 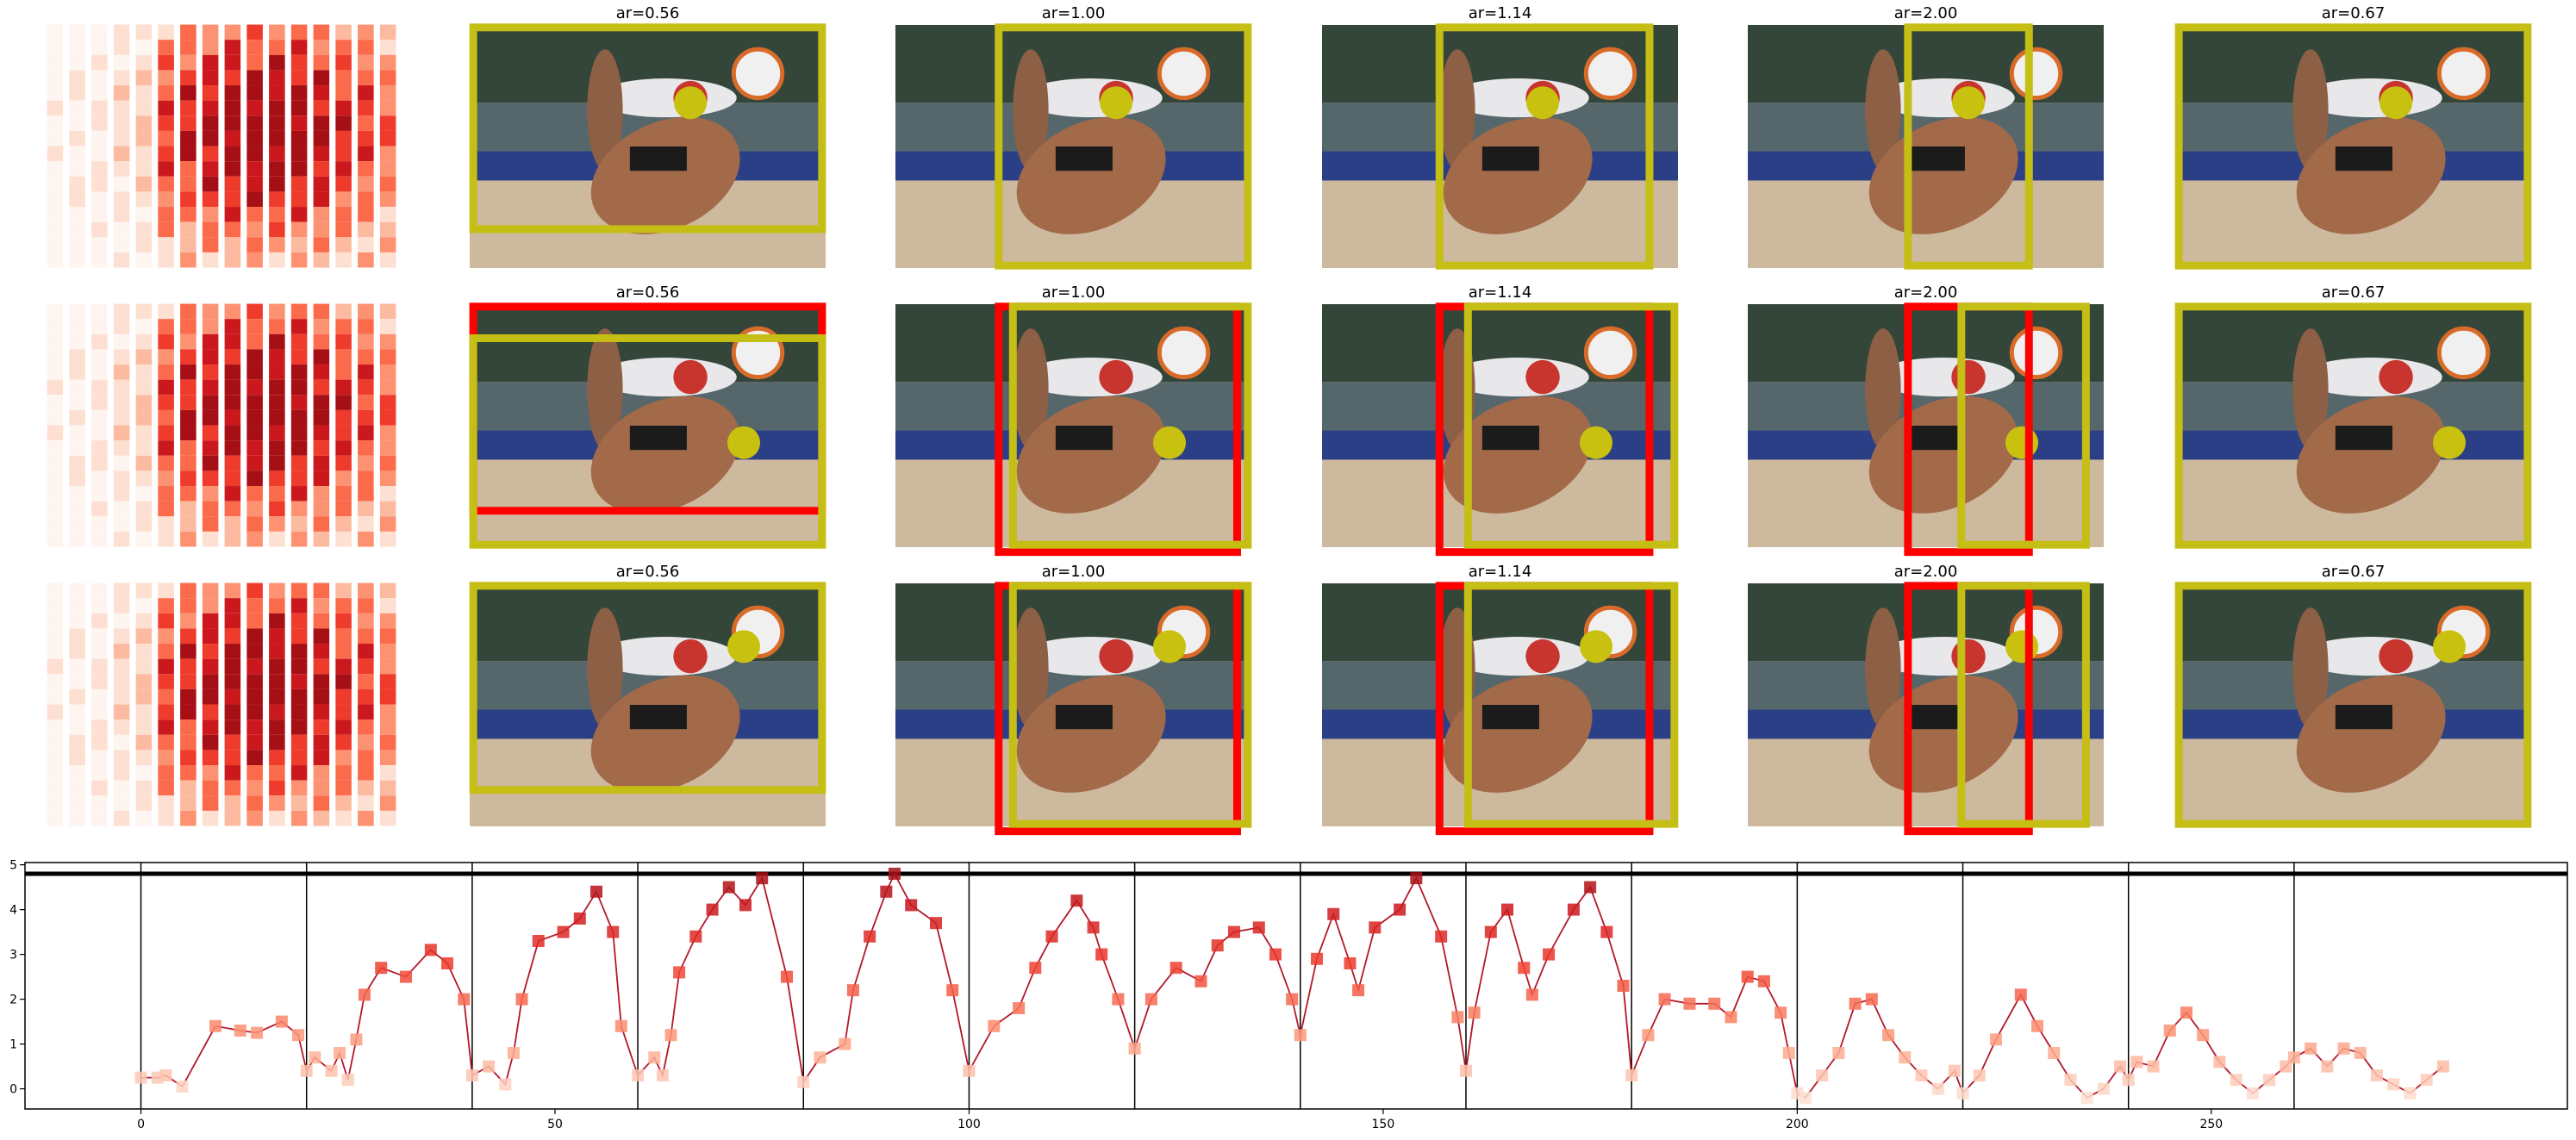 What do you see at coordinates (744, 646) in the screenshot?
I see `point-marker` at bounding box center [744, 646].